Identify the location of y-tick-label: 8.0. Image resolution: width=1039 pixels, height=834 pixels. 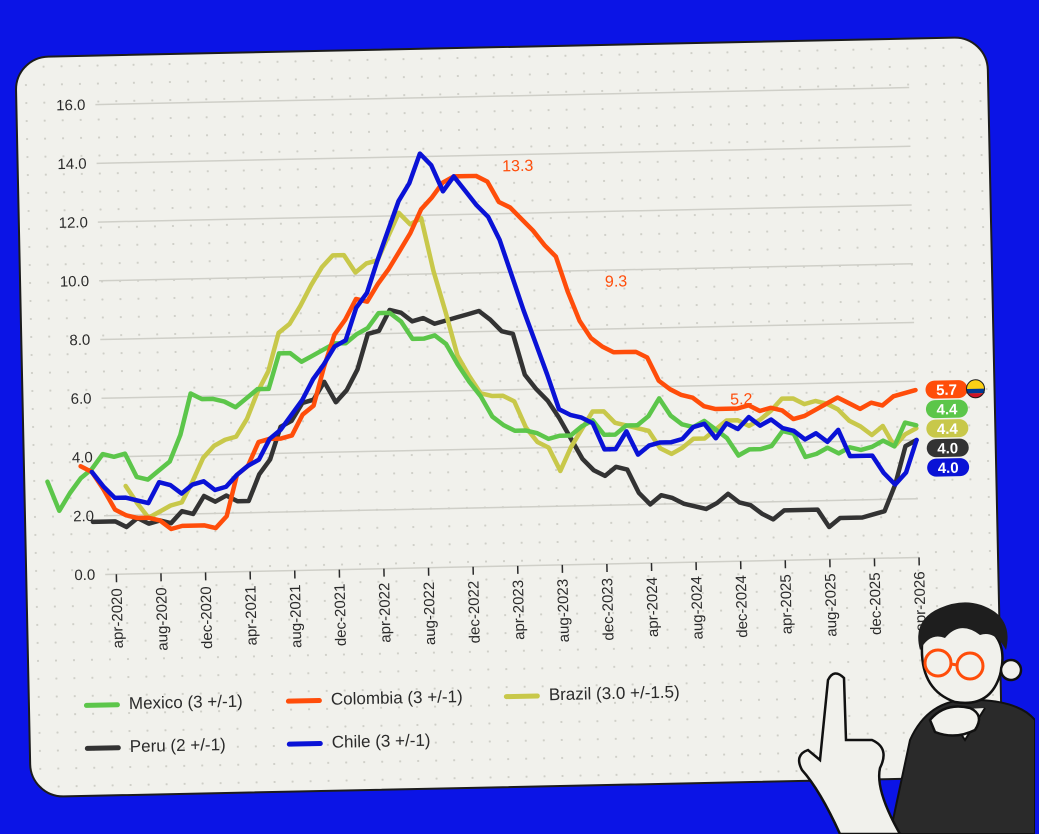
(79, 340).